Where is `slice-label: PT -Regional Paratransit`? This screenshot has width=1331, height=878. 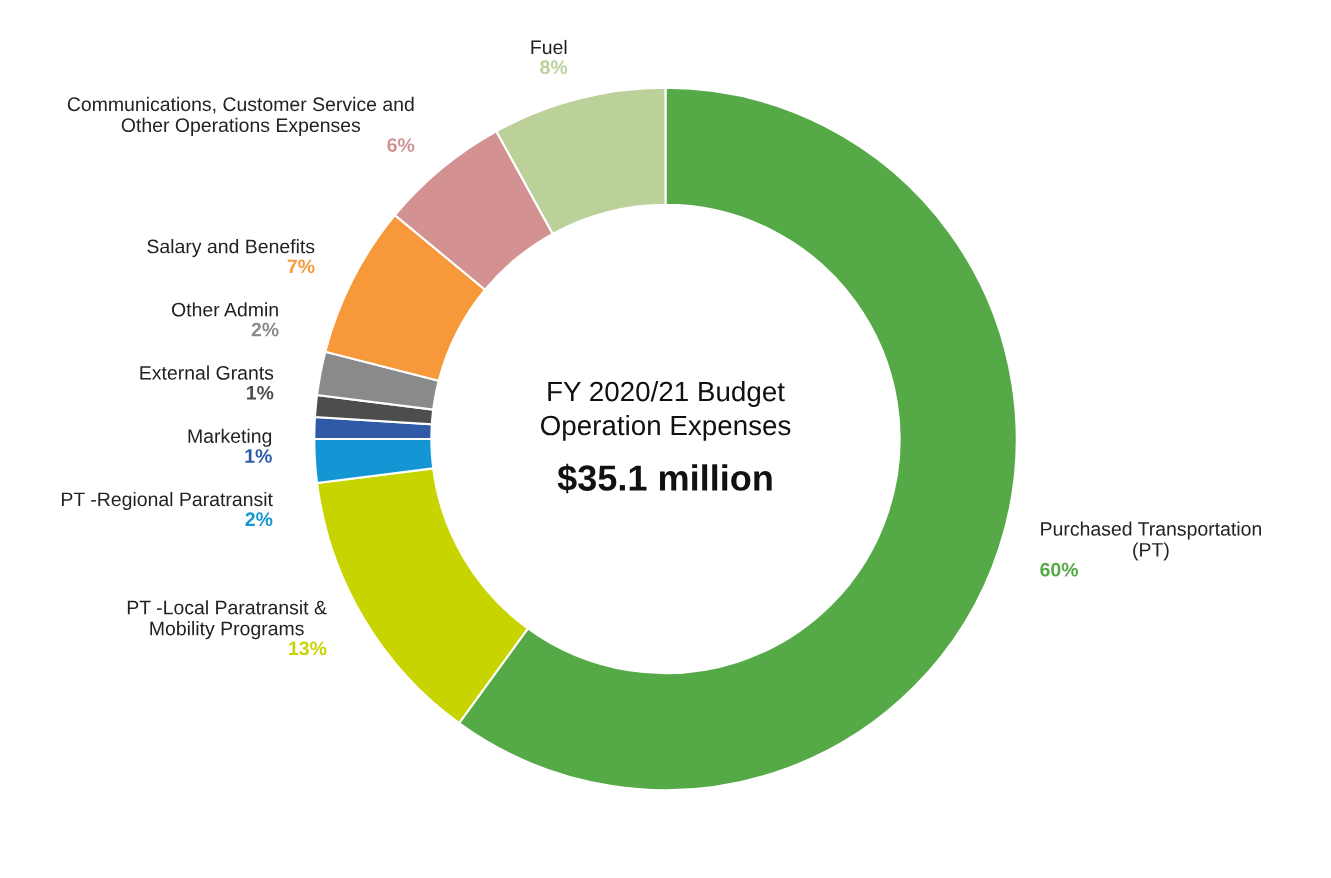 slice-label: PT -Regional Paratransit is located at coordinates (167, 501).